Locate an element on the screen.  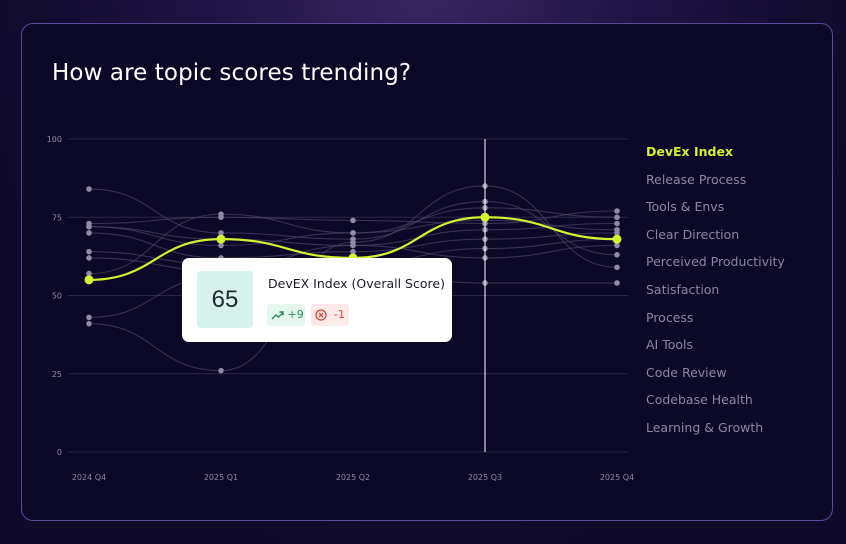
legend-item: DevEx Index is located at coordinates (689, 151).